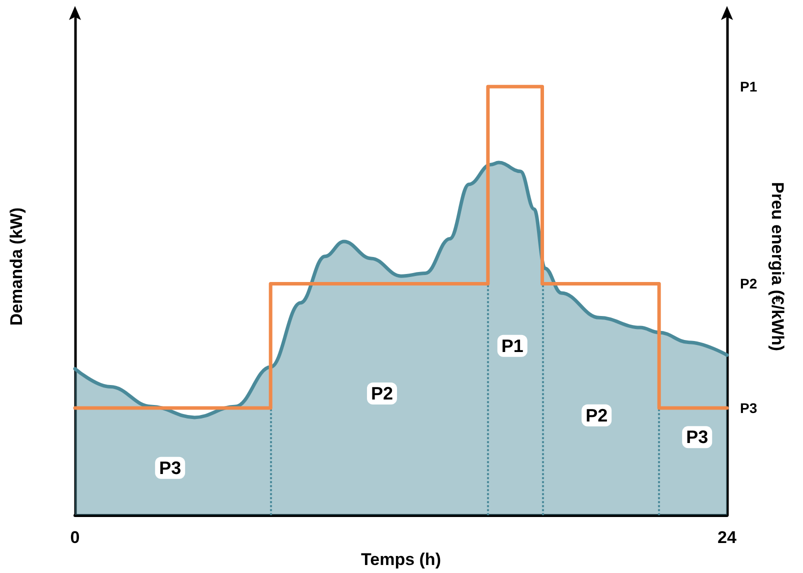 The image size is (803, 573). What do you see at coordinates (777, 267) in the screenshot?
I see `y2-axis-title: Preu energia (€/kWh)` at bounding box center [777, 267].